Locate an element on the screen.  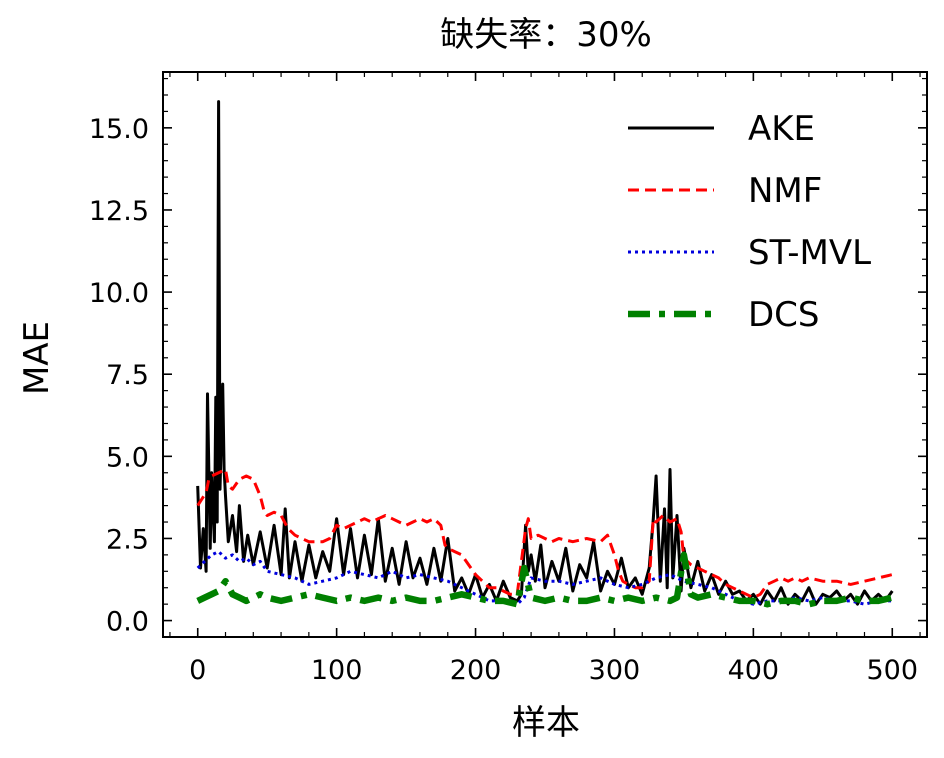
series-line-dcs is located at coordinates (545, 579).